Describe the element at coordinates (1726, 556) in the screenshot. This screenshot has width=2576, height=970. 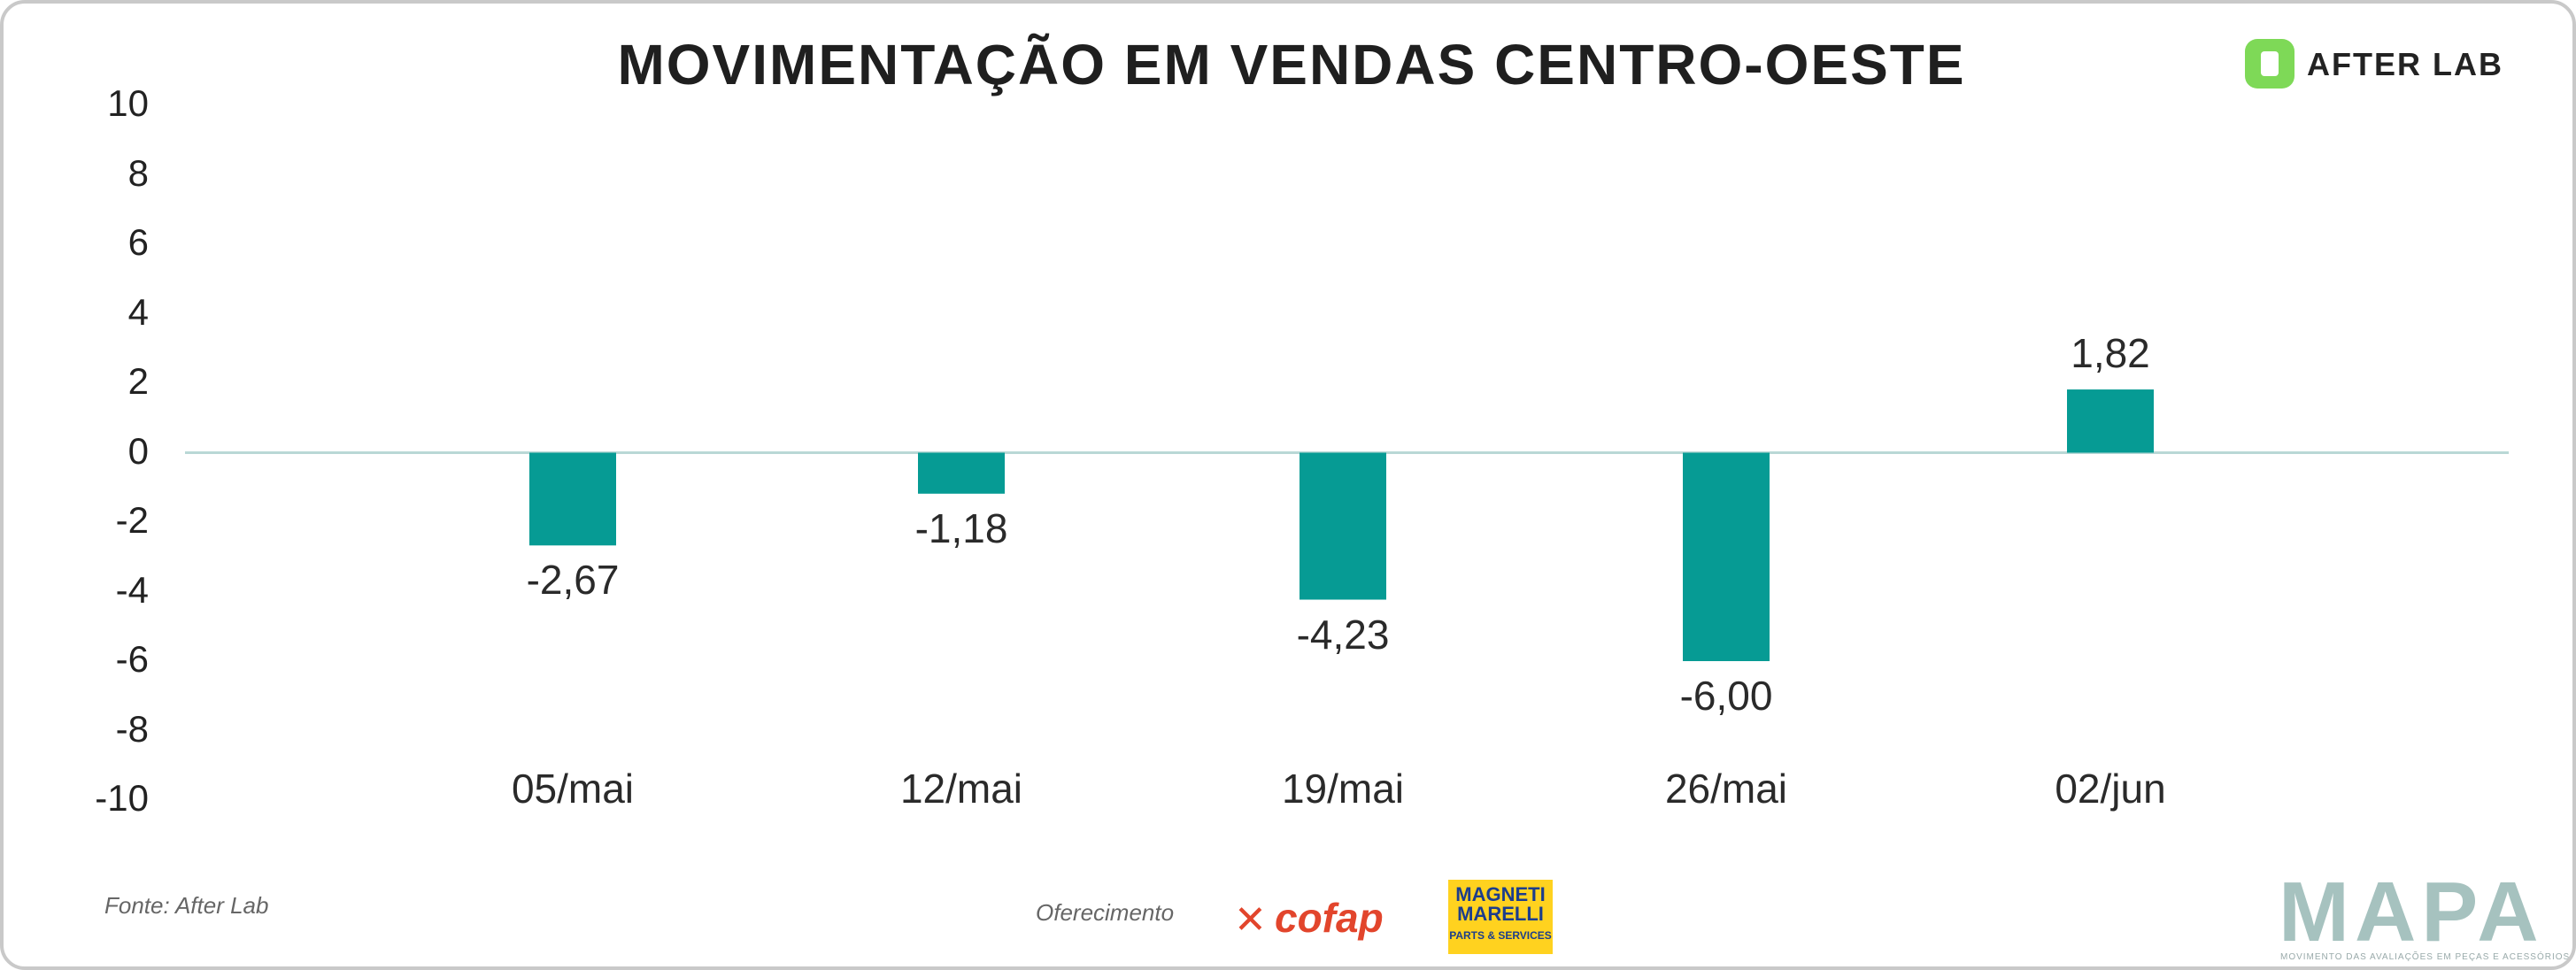
I see `bar-26/mai` at that location.